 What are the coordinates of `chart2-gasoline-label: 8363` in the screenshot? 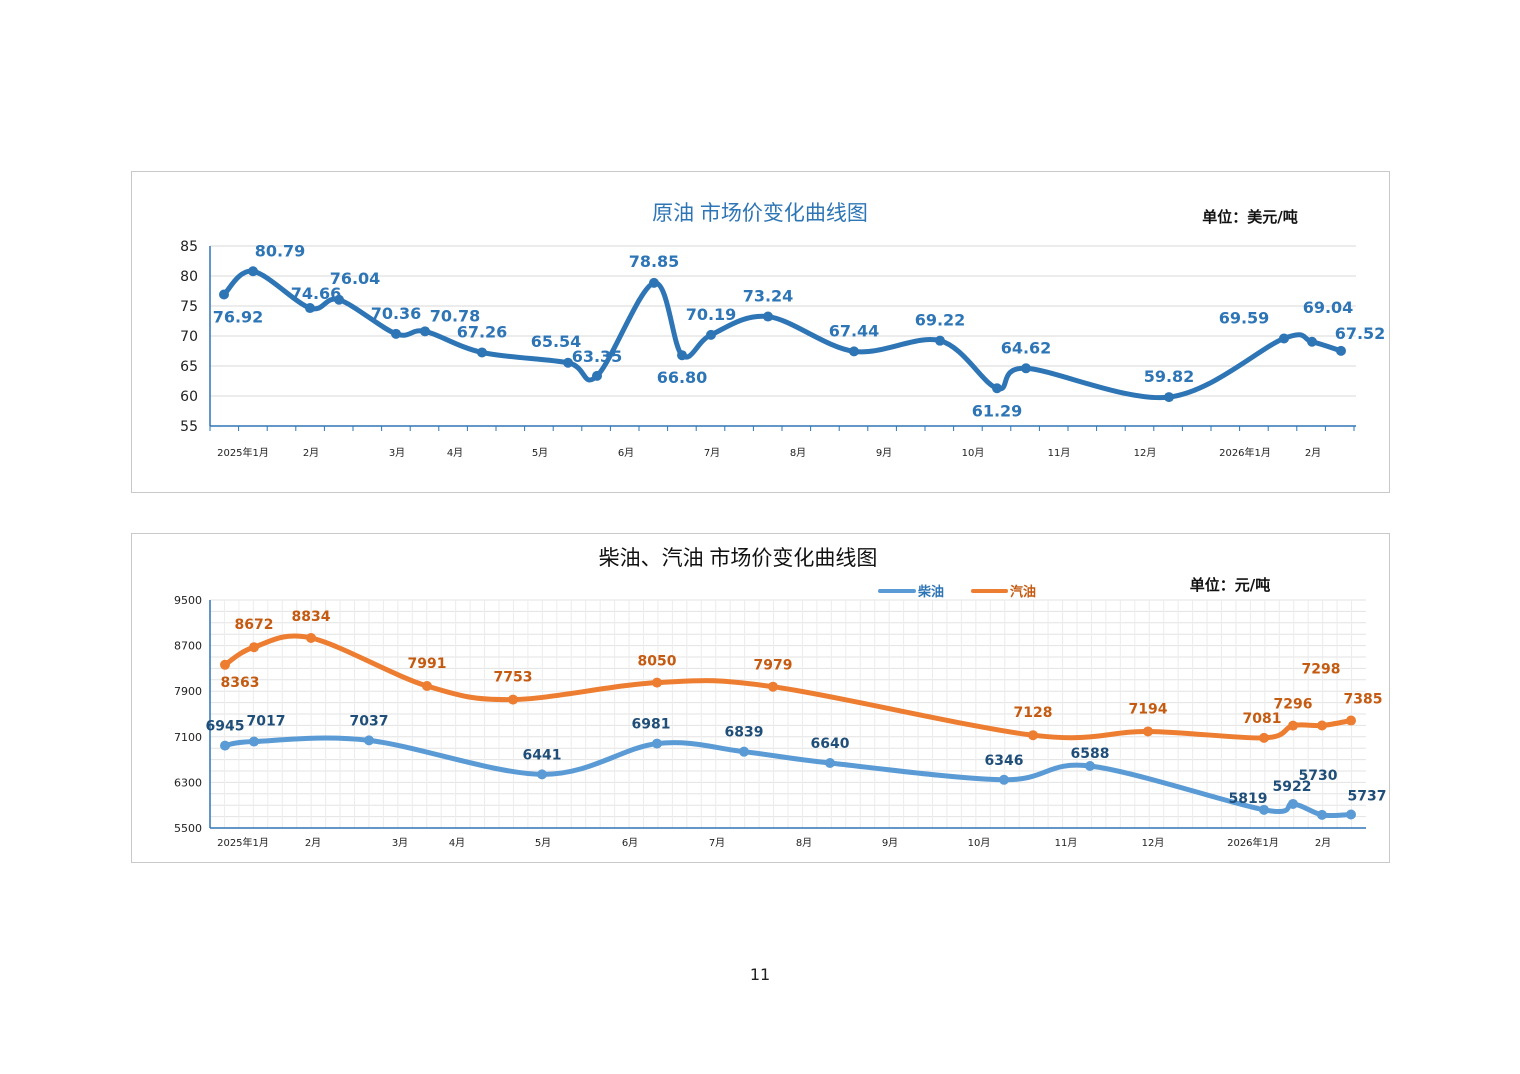 It's located at (240, 683).